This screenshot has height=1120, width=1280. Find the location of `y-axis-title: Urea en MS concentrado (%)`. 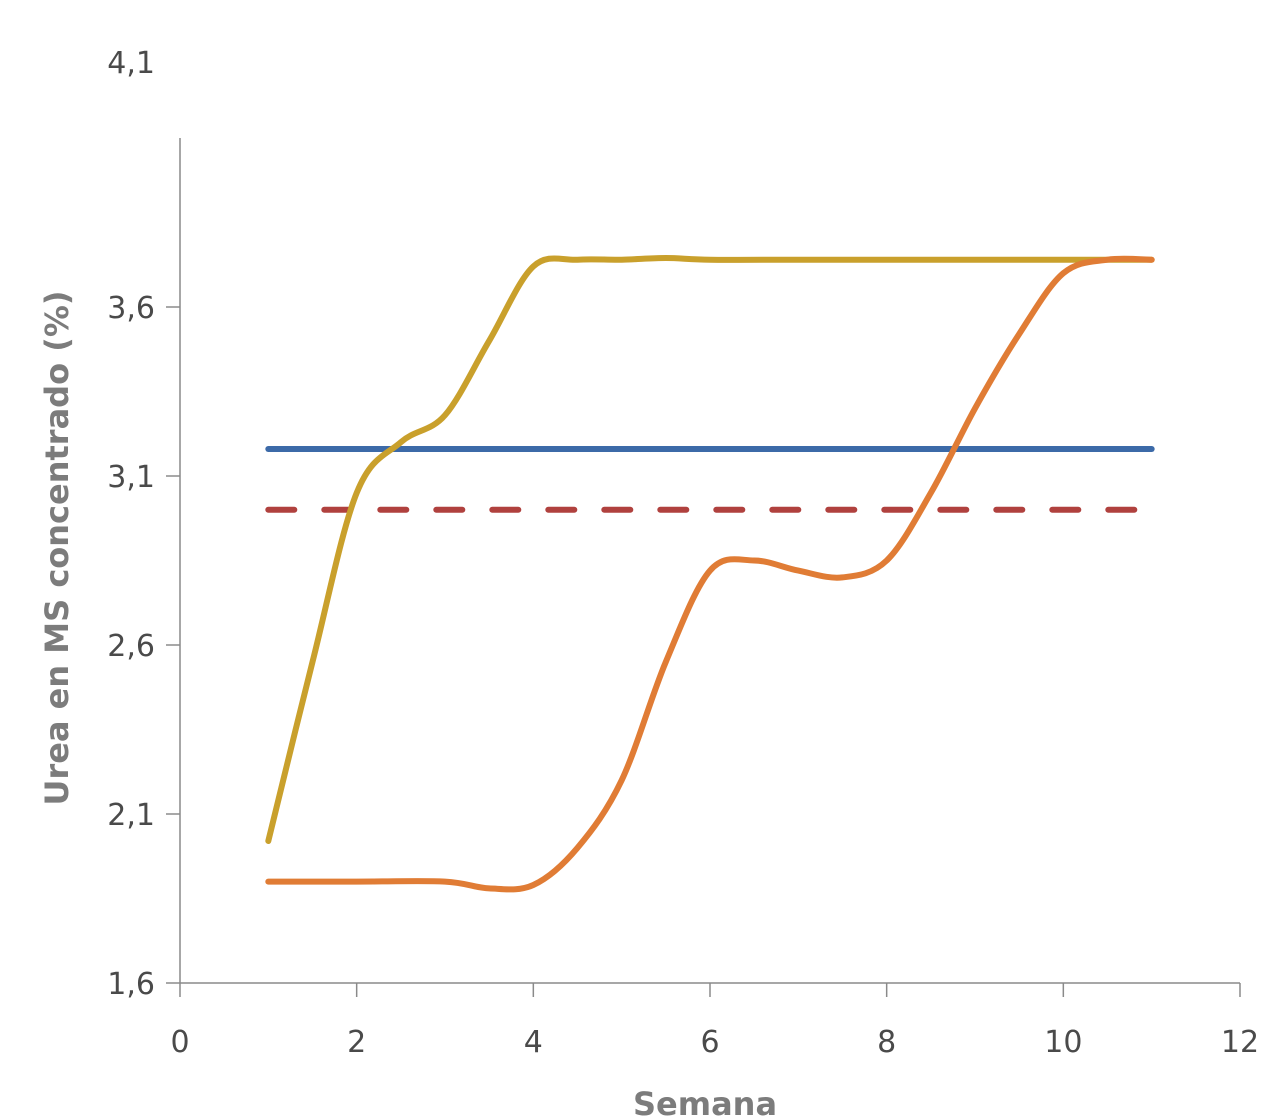

y-axis-title: Urea en MS concentrado (%) is located at coordinates (57, 547).